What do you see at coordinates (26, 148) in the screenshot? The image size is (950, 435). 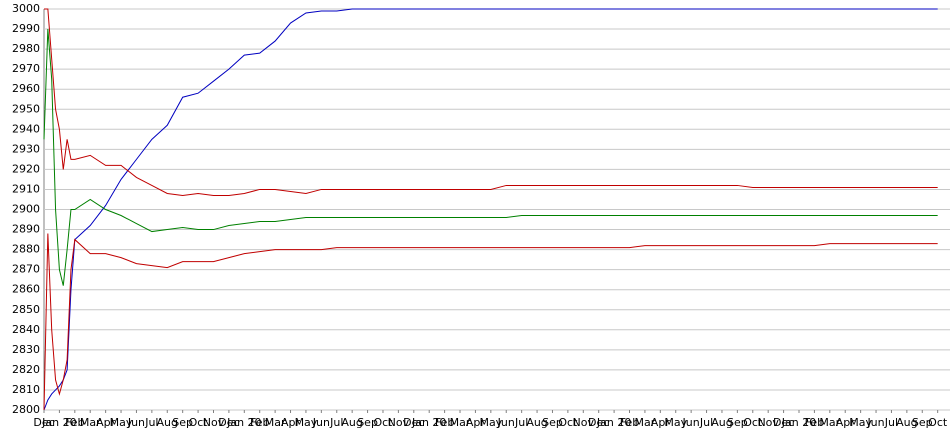 I see `y-tick-label: 2930` at bounding box center [26, 148].